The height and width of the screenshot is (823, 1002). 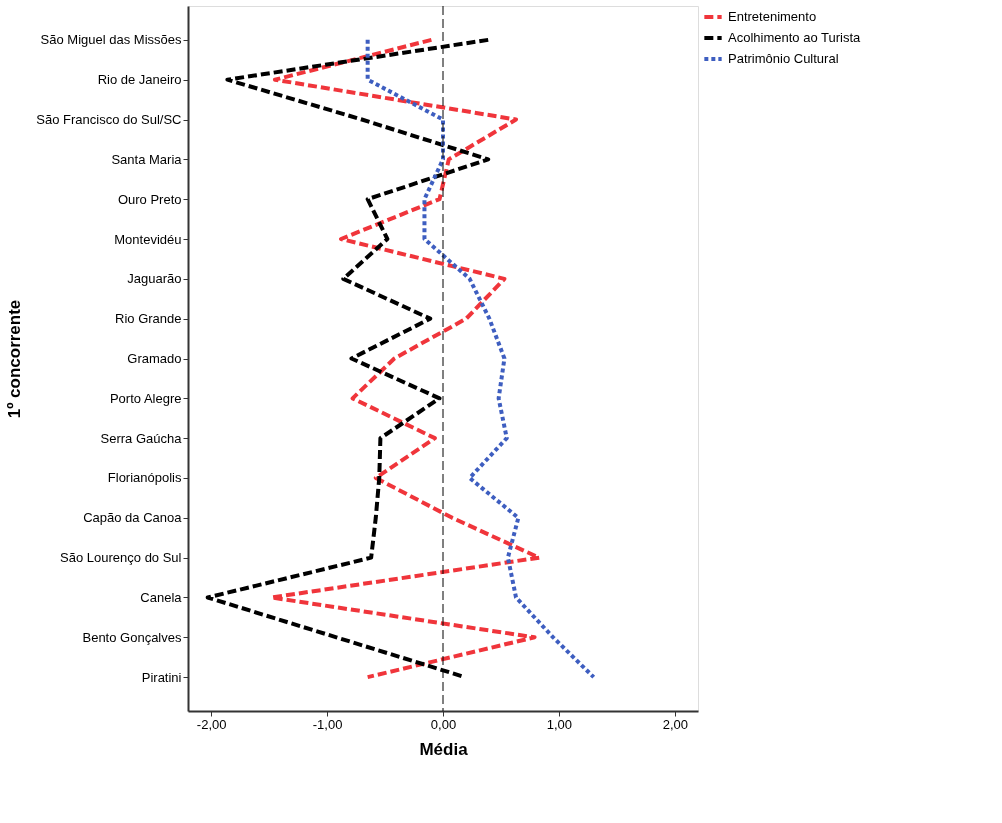 I want to click on x-tick-label: 0,00, so click(x=443, y=724).